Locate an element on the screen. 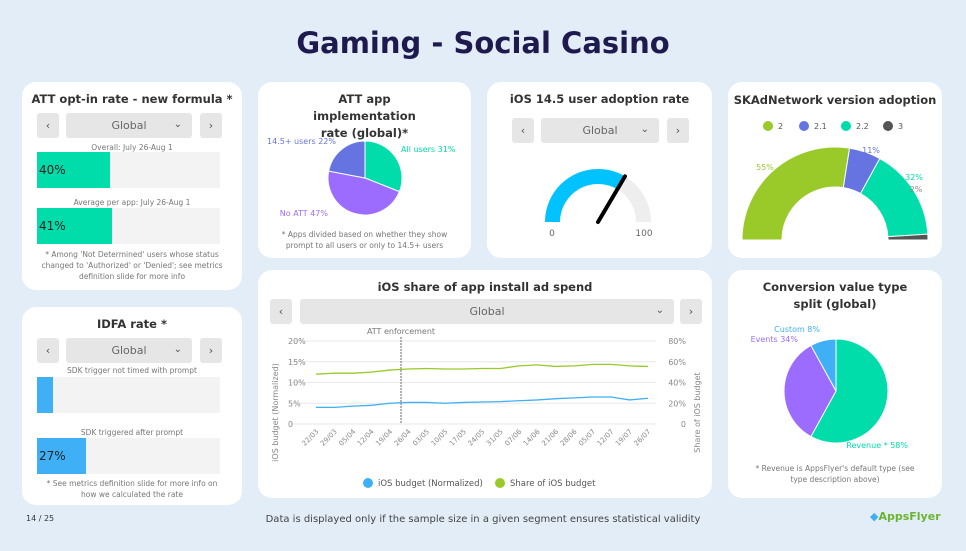 This screenshot has width=966, height=551. avg-label: Average per app: July 26-Aug 1 is located at coordinates (132, 202).